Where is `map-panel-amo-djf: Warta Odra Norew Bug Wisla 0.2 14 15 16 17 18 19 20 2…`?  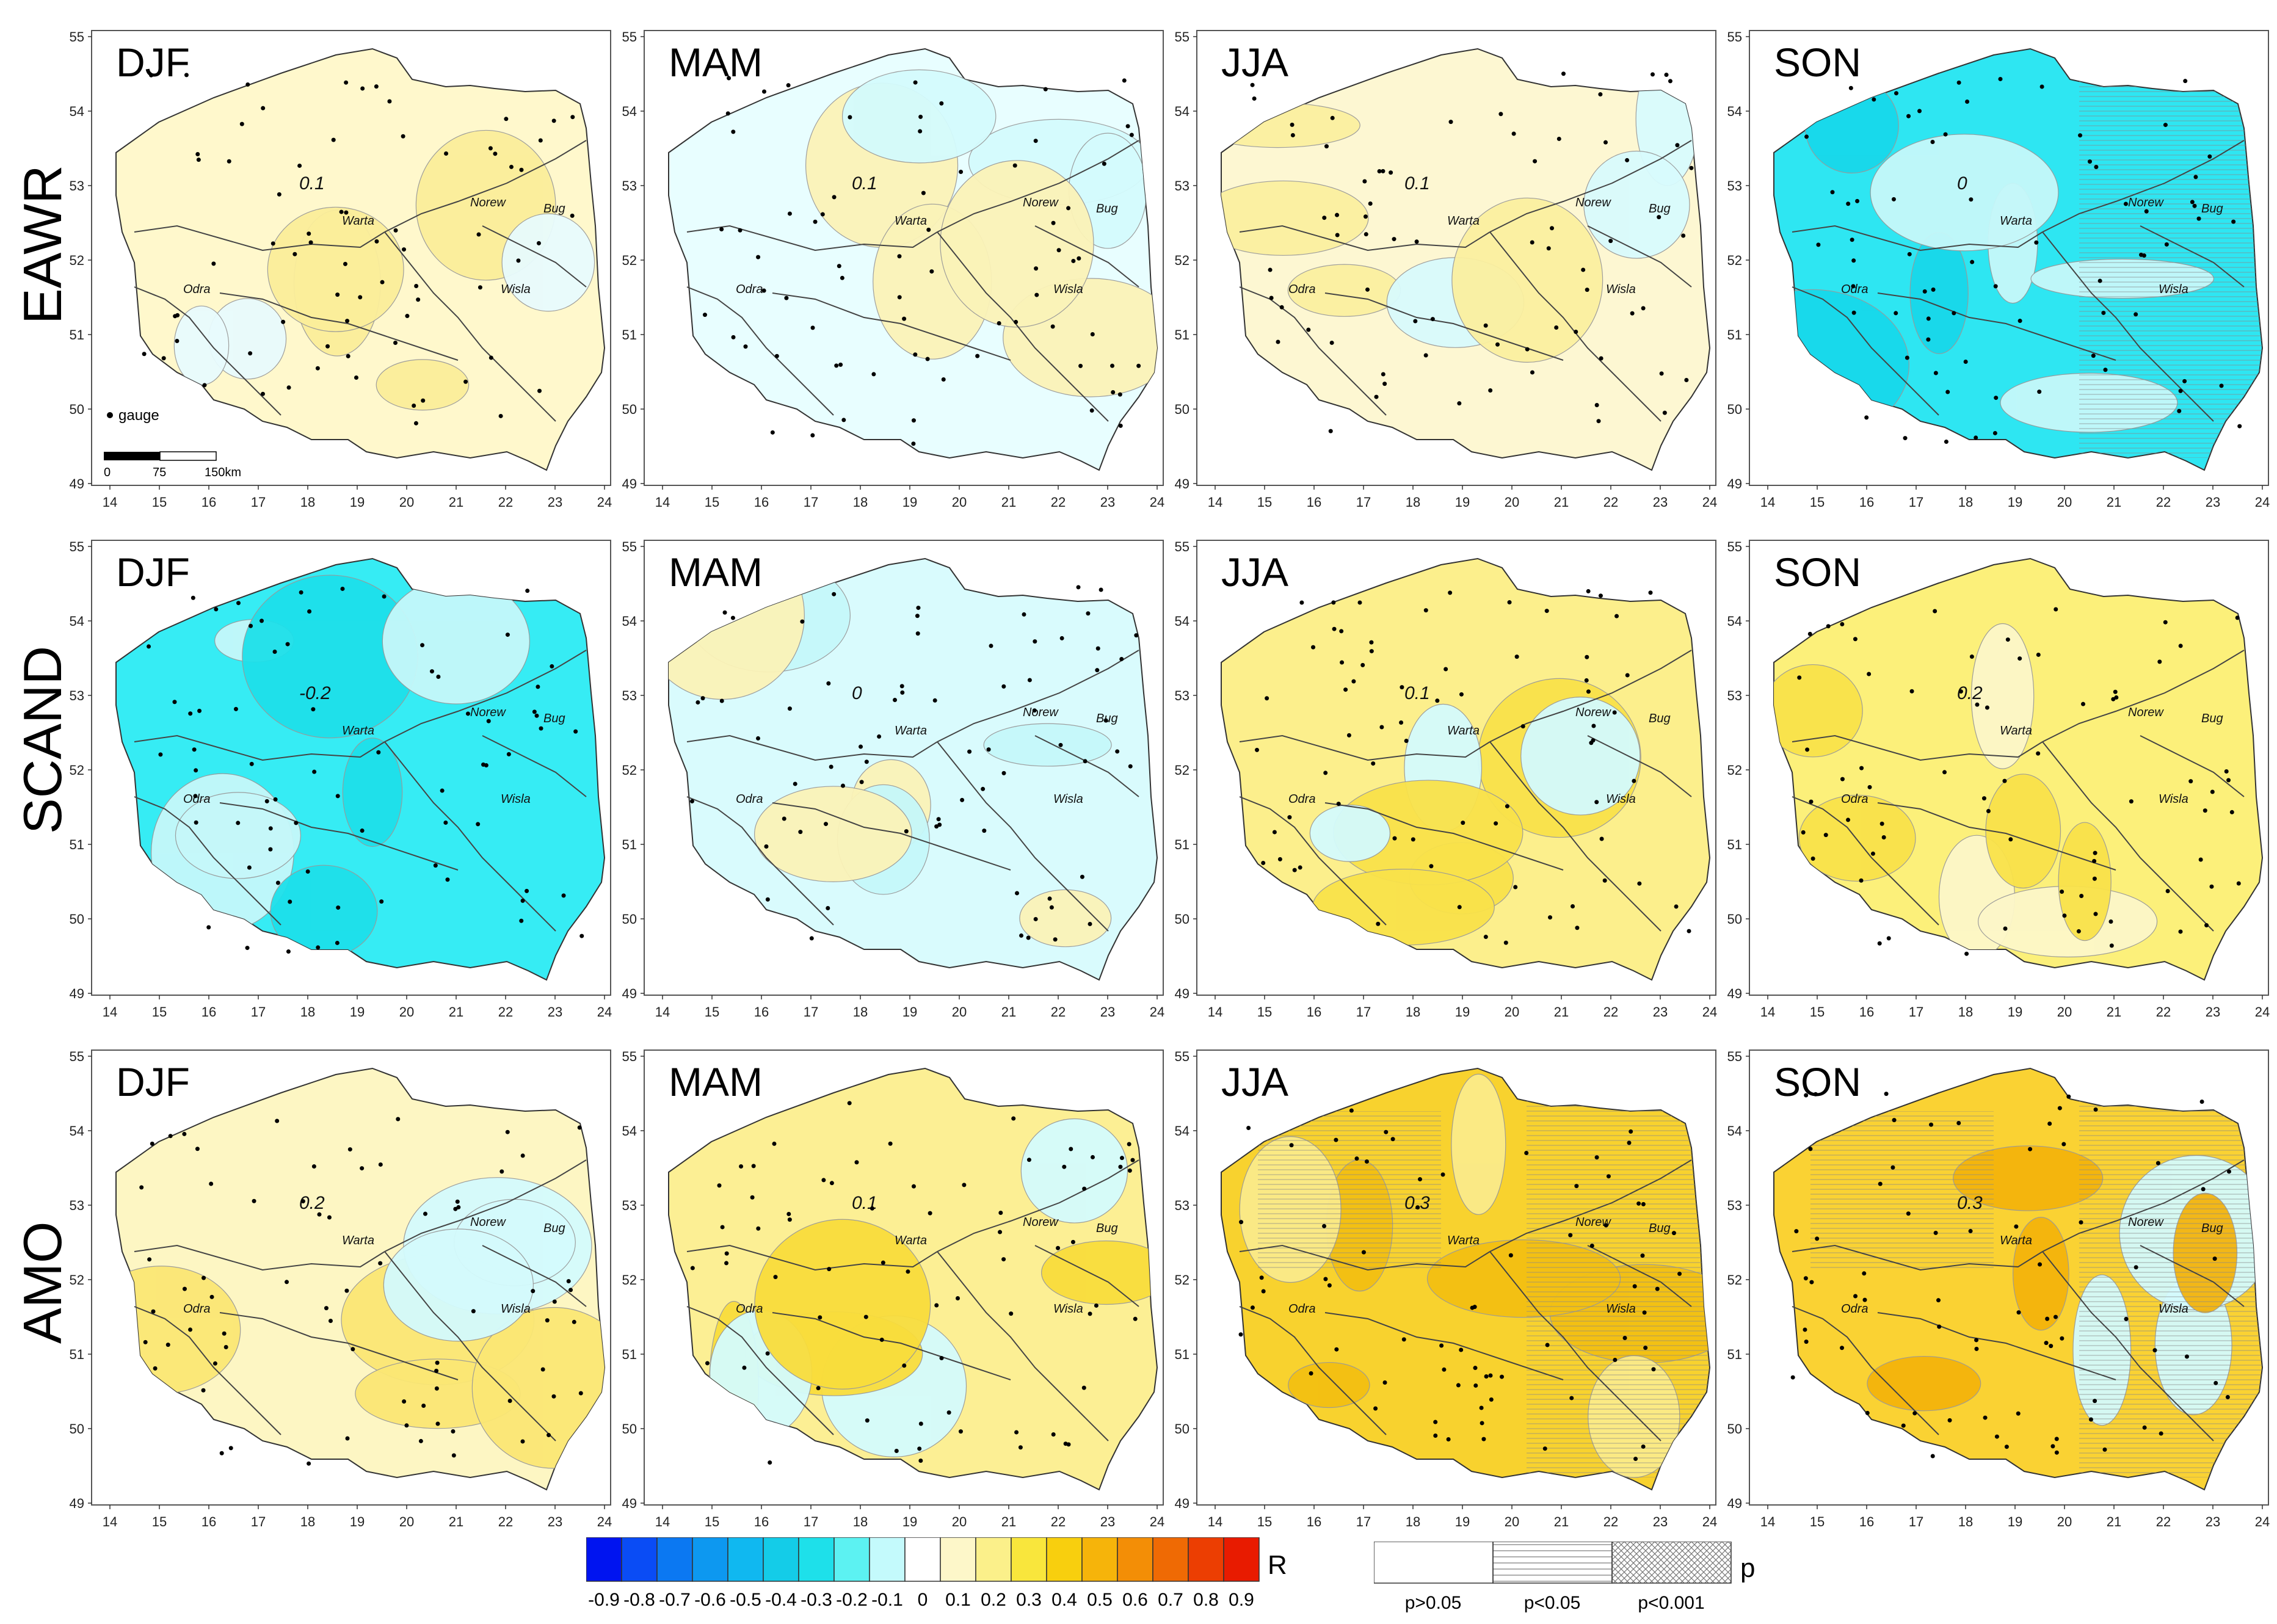
map-panel-amo-djf: Warta Odra Norew Bug Wisla 0.2 14 15 16 17 18 19 20 2… is located at coordinates (343, 1294).